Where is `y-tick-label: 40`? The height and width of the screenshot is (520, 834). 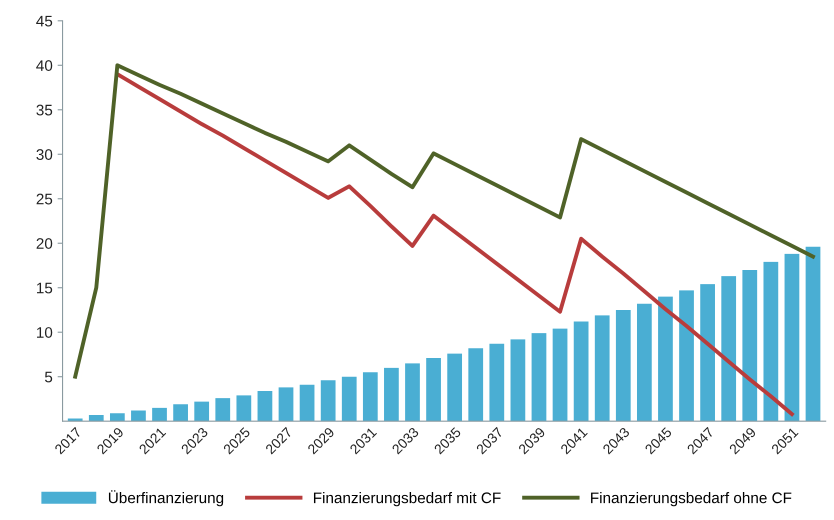
y-tick-label: 40 is located at coordinates (44, 65).